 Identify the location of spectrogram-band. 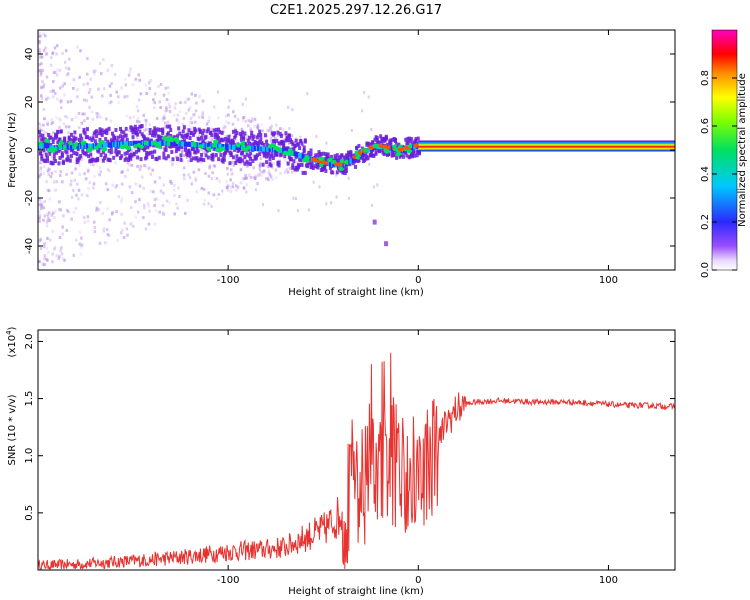
(546, 148).